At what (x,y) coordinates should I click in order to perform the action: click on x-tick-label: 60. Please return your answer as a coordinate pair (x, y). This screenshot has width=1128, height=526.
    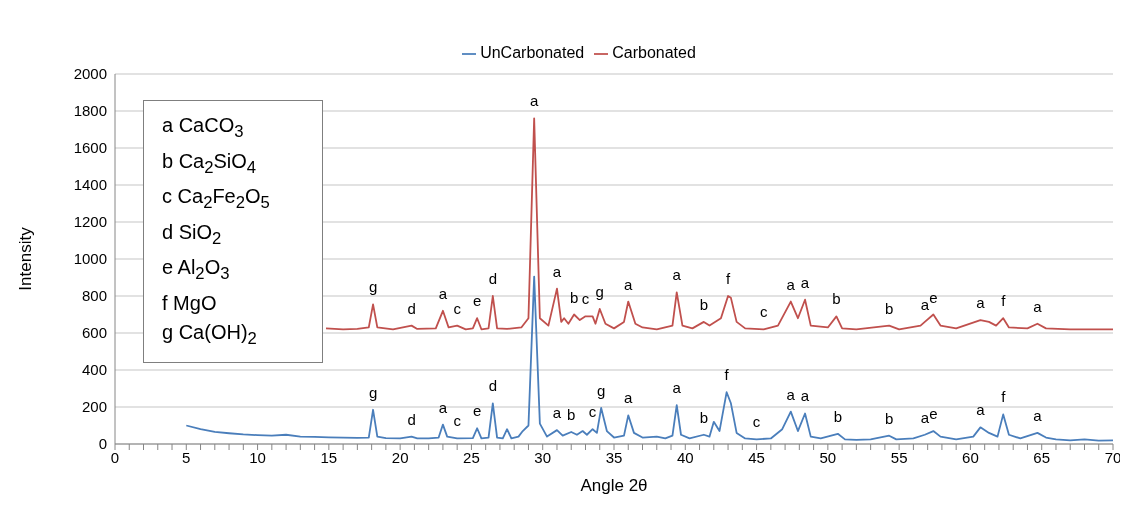
    Looking at the image, I should click on (970, 457).